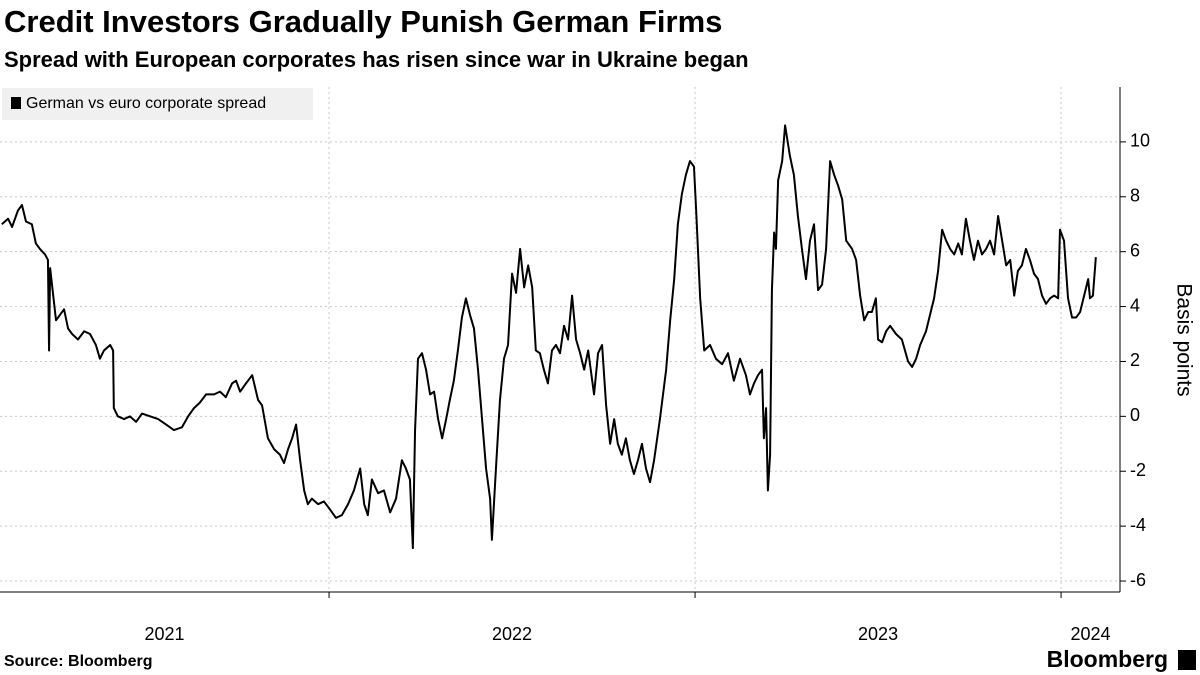 This screenshot has height=675, width=1200. What do you see at coordinates (1183, 339) in the screenshot?
I see `y-axis-label: Basis points` at bounding box center [1183, 339].